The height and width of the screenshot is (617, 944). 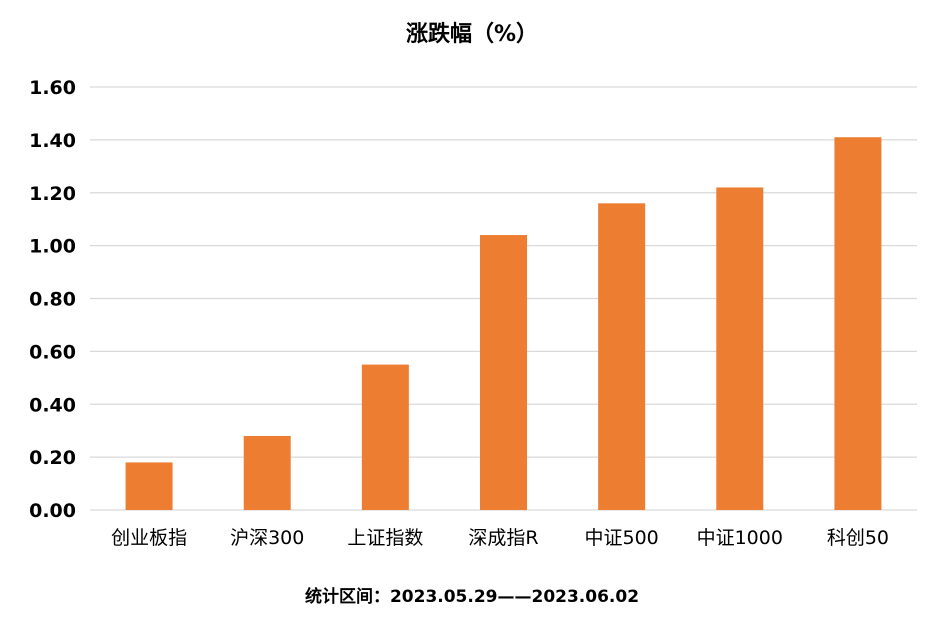 What do you see at coordinates (472, 597) in the screenshot?
I see `chart-footer: 统计区间：2023.05.29——2023.06.02` at bounding box center [472, 597].